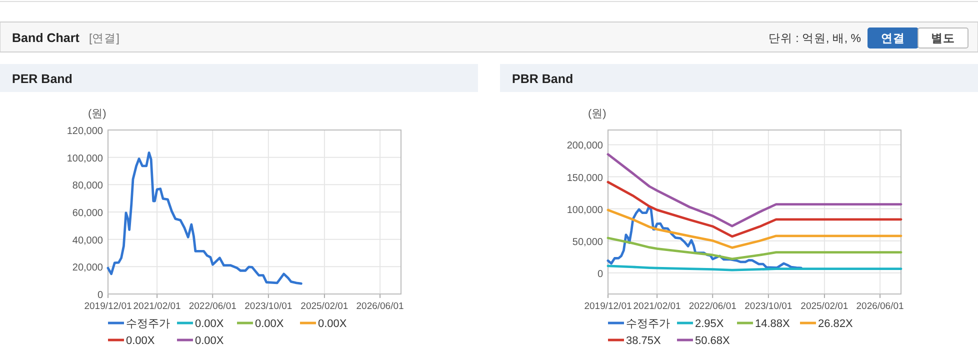 This screenshot has height=361, width=978. What do you see at coordinates (588, 242) in the screenshot?
I see `y-tick-label: 50,000` at bounding box center [588, 242].